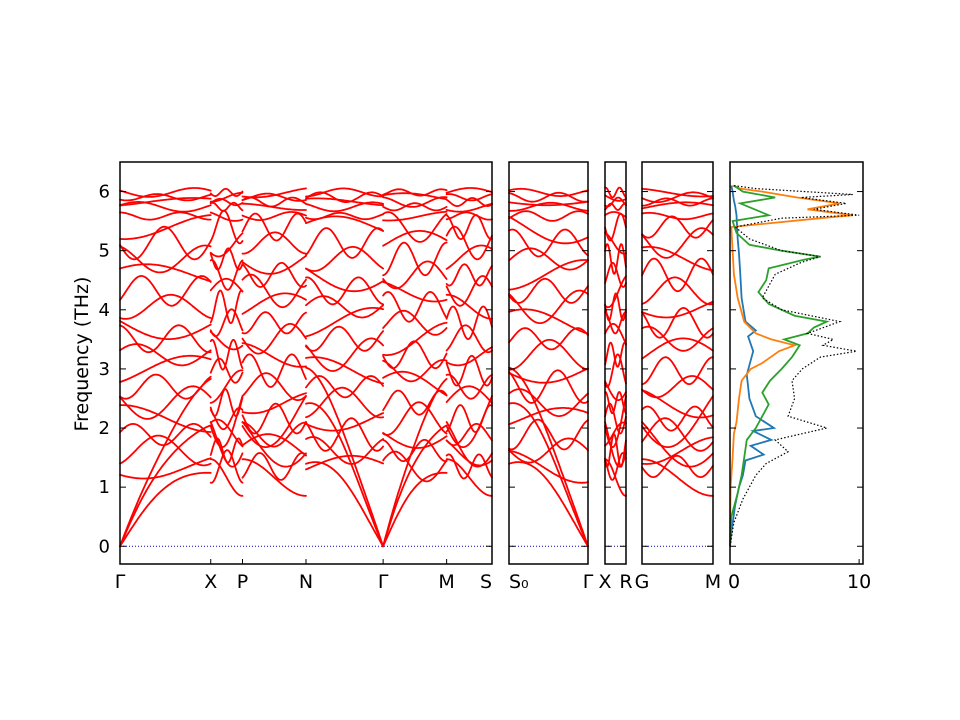 The width and height of the screenshot is (960, 720). What do you see at coordinates (677, 363) in the screenshot?
I see `panel-frame` at bounding box center [677, 363].